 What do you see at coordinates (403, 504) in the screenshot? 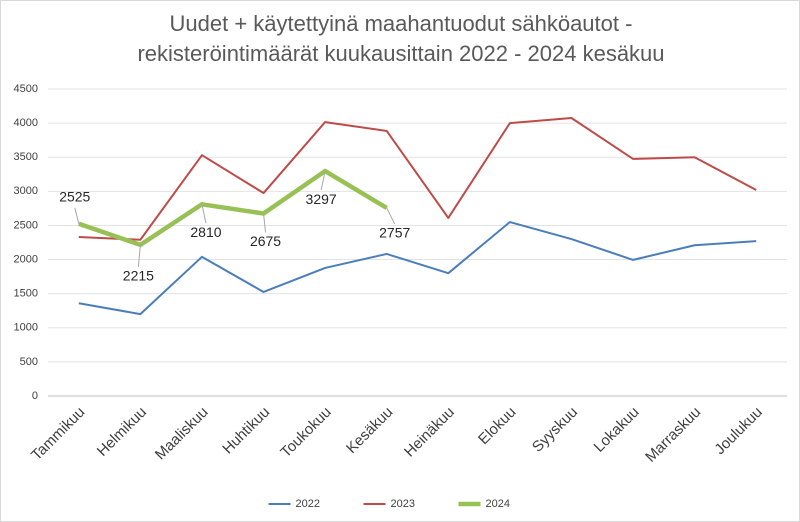
I see `legend-label: 2023` at bounding box center [403, 504].